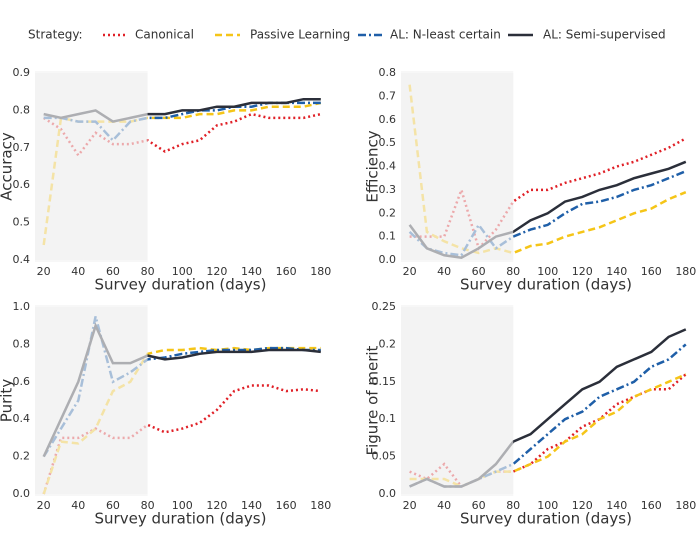 This screenshot has height=535, width=700. I want to click on y-axis-label: Figure of merit, so click(373, 400).